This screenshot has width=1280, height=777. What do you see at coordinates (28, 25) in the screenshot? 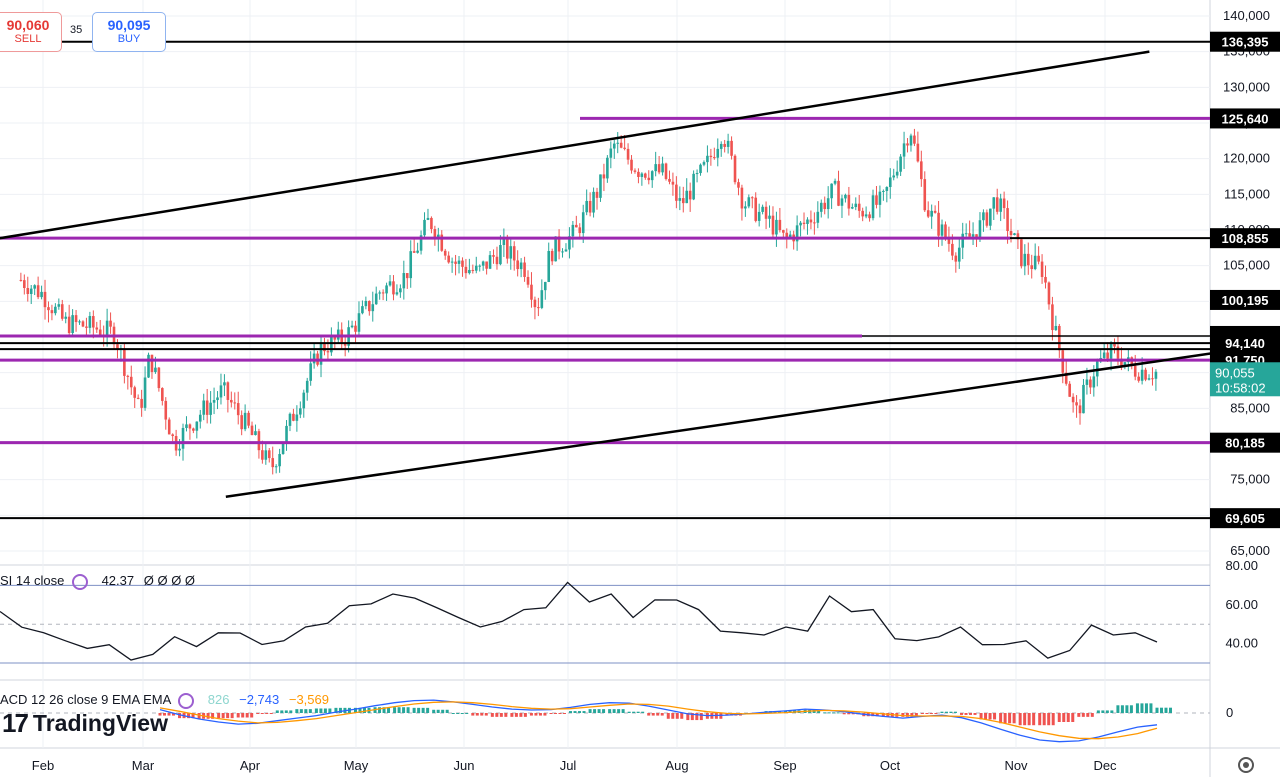
I see `sell-price: 90,060` at bounding box center [28, 25].